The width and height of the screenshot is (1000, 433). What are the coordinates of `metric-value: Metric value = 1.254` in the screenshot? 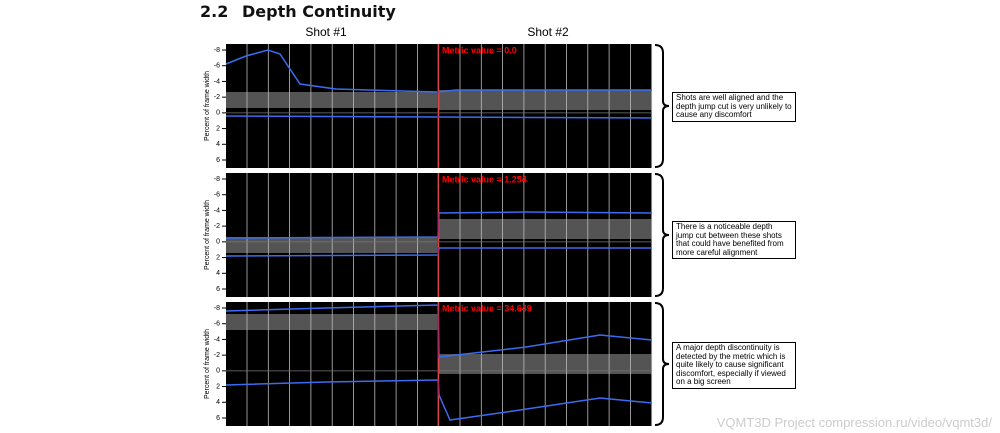 It's located at (484, 179).